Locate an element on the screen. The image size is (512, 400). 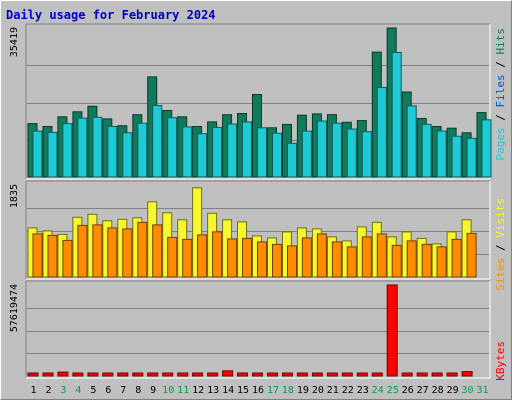
x-tick-label-5: 5 is located at coordinates (93, 390).